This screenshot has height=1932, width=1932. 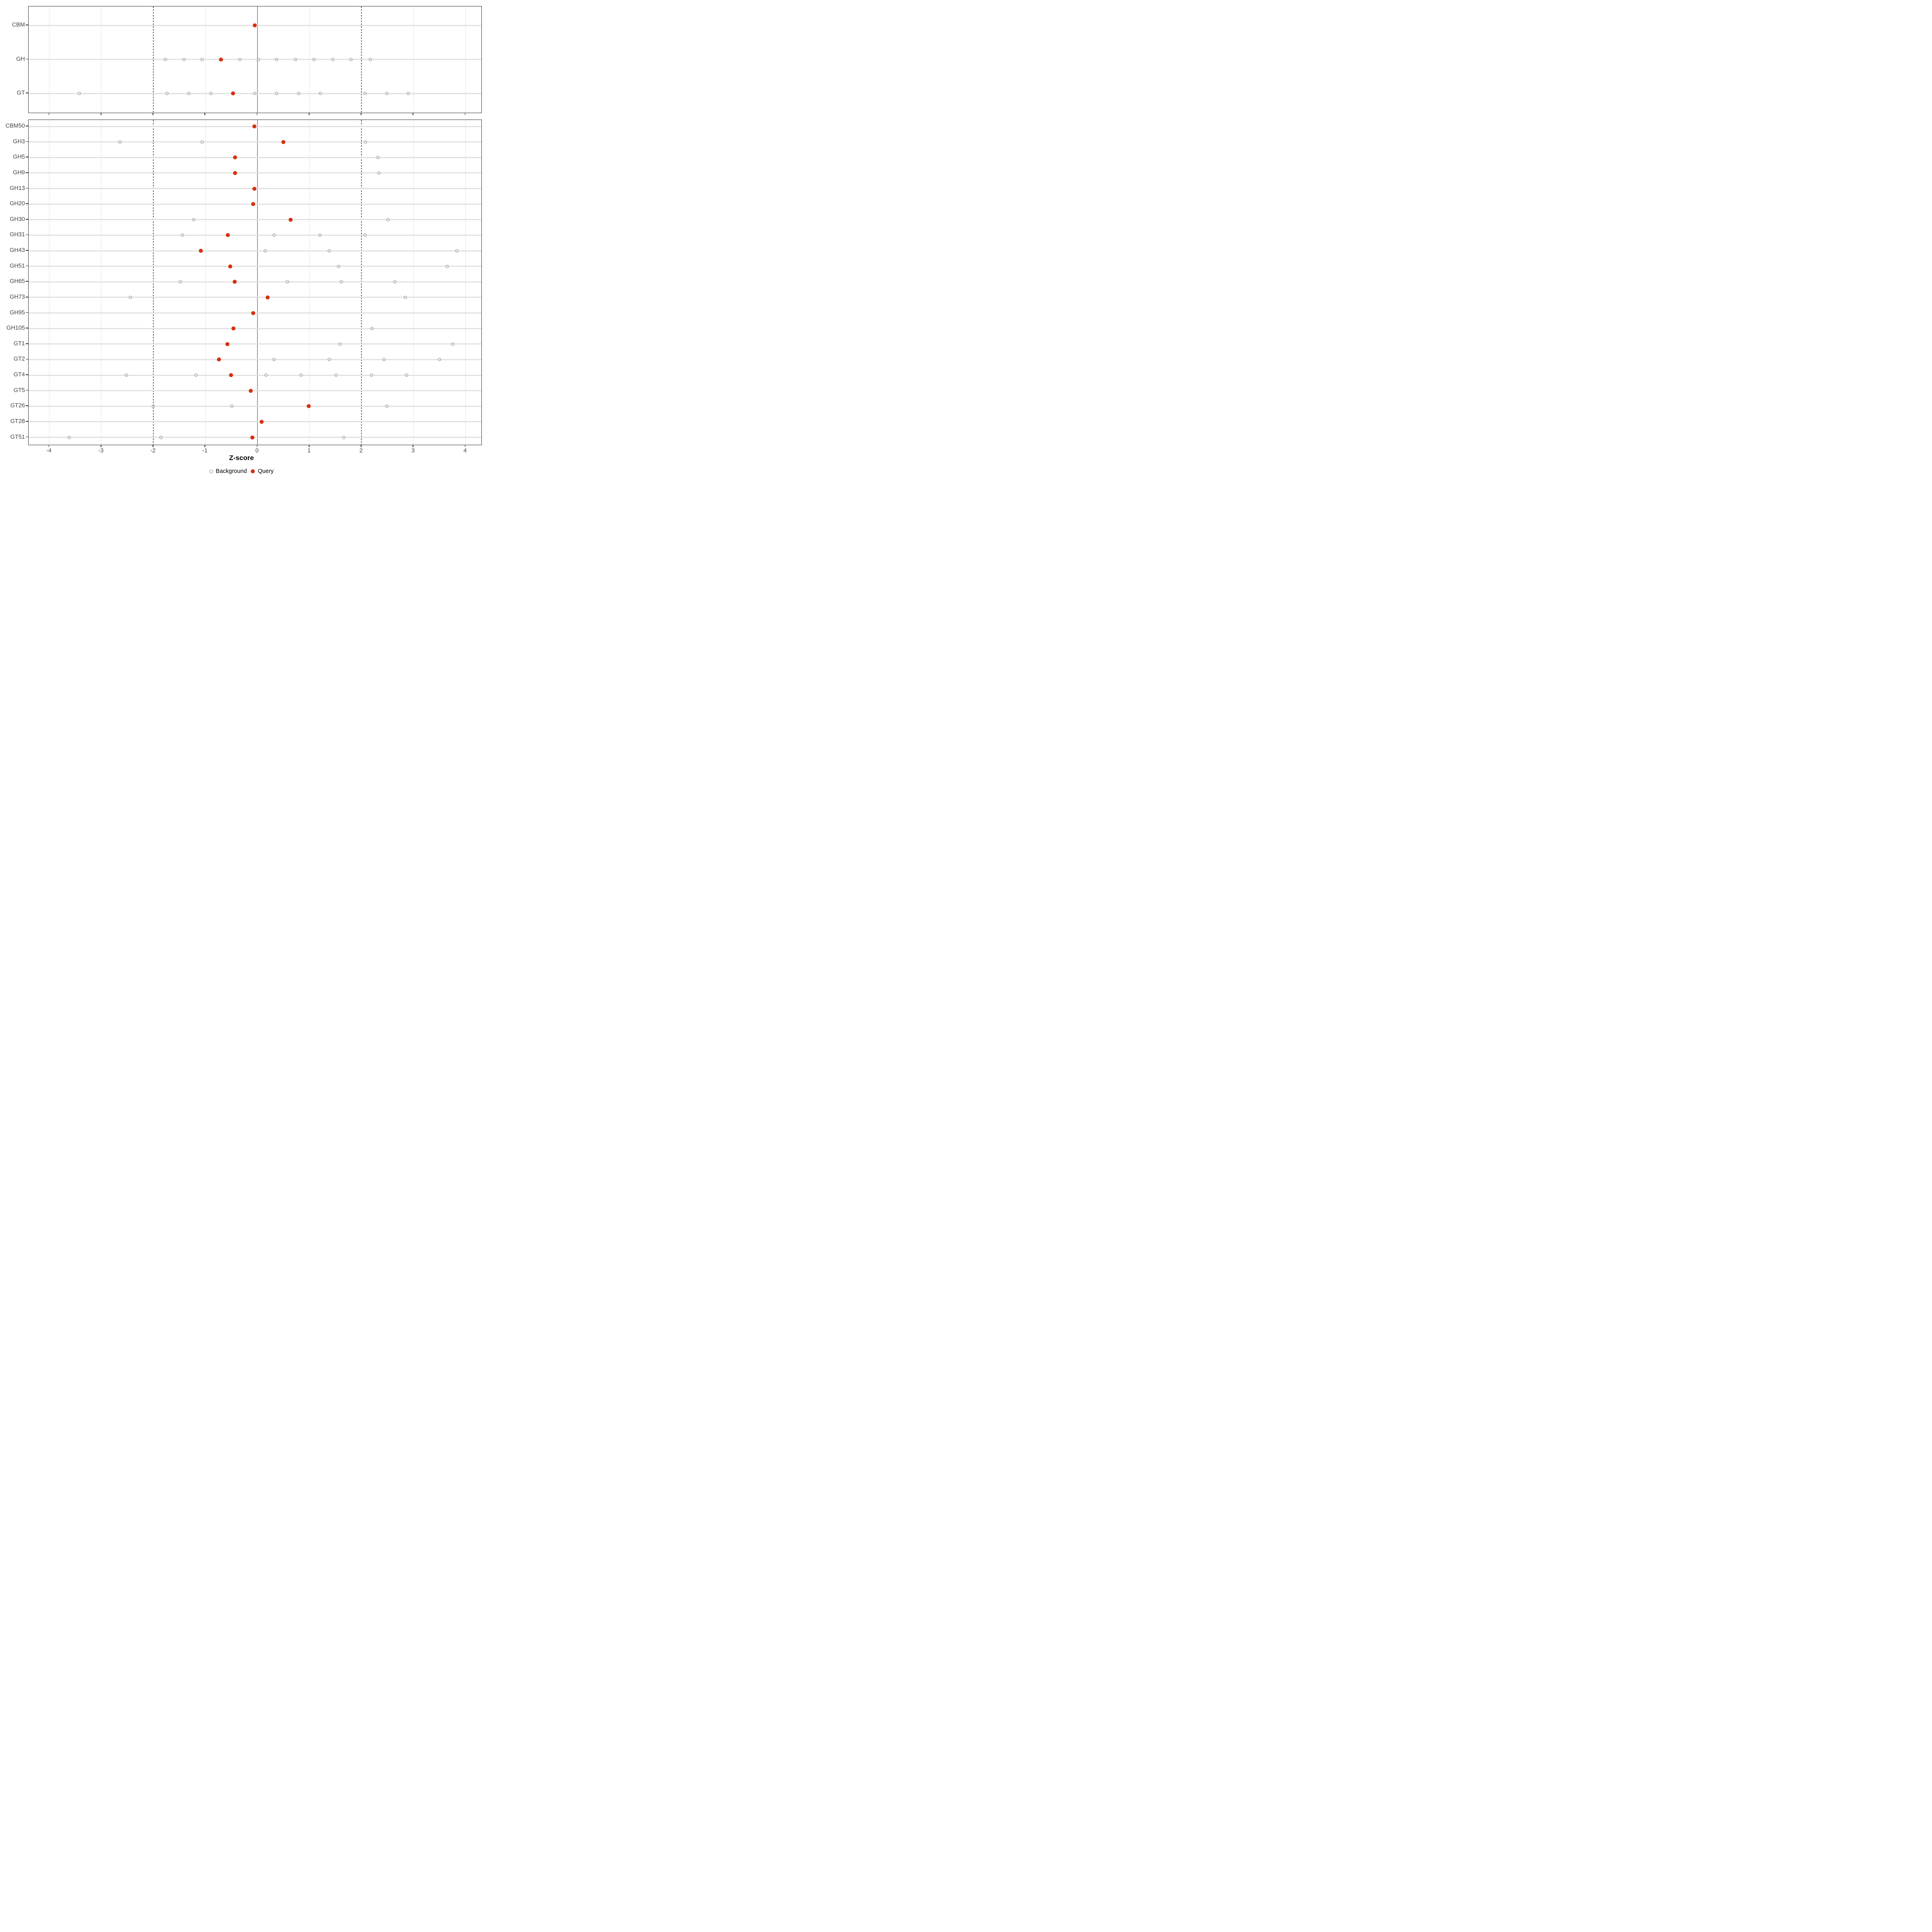 What do you see at coordinates (17, 188) in the screenshot?
I see `y-axis-label: GH13` at bounding box center [17, 188].